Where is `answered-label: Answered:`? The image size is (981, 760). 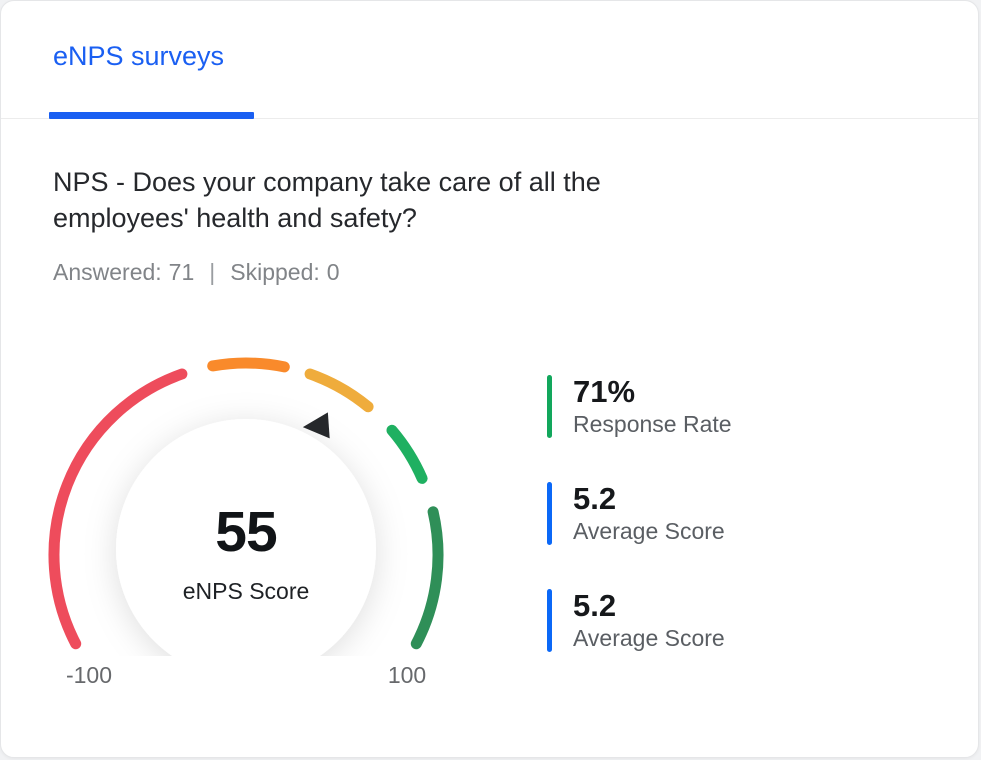
answered-label: Answered: is located at coordinates (107, 272).